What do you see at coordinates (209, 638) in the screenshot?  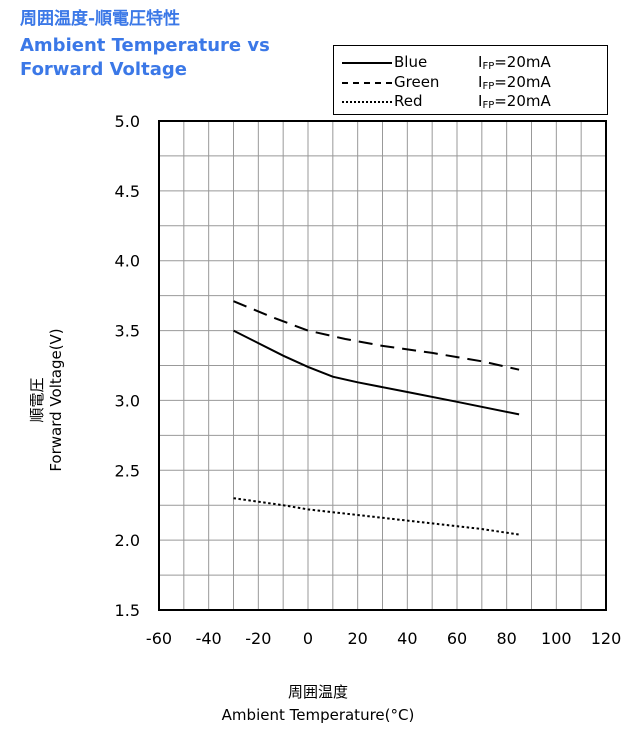 I see `x-tick-label: -40` at bounding box center [209, 638].